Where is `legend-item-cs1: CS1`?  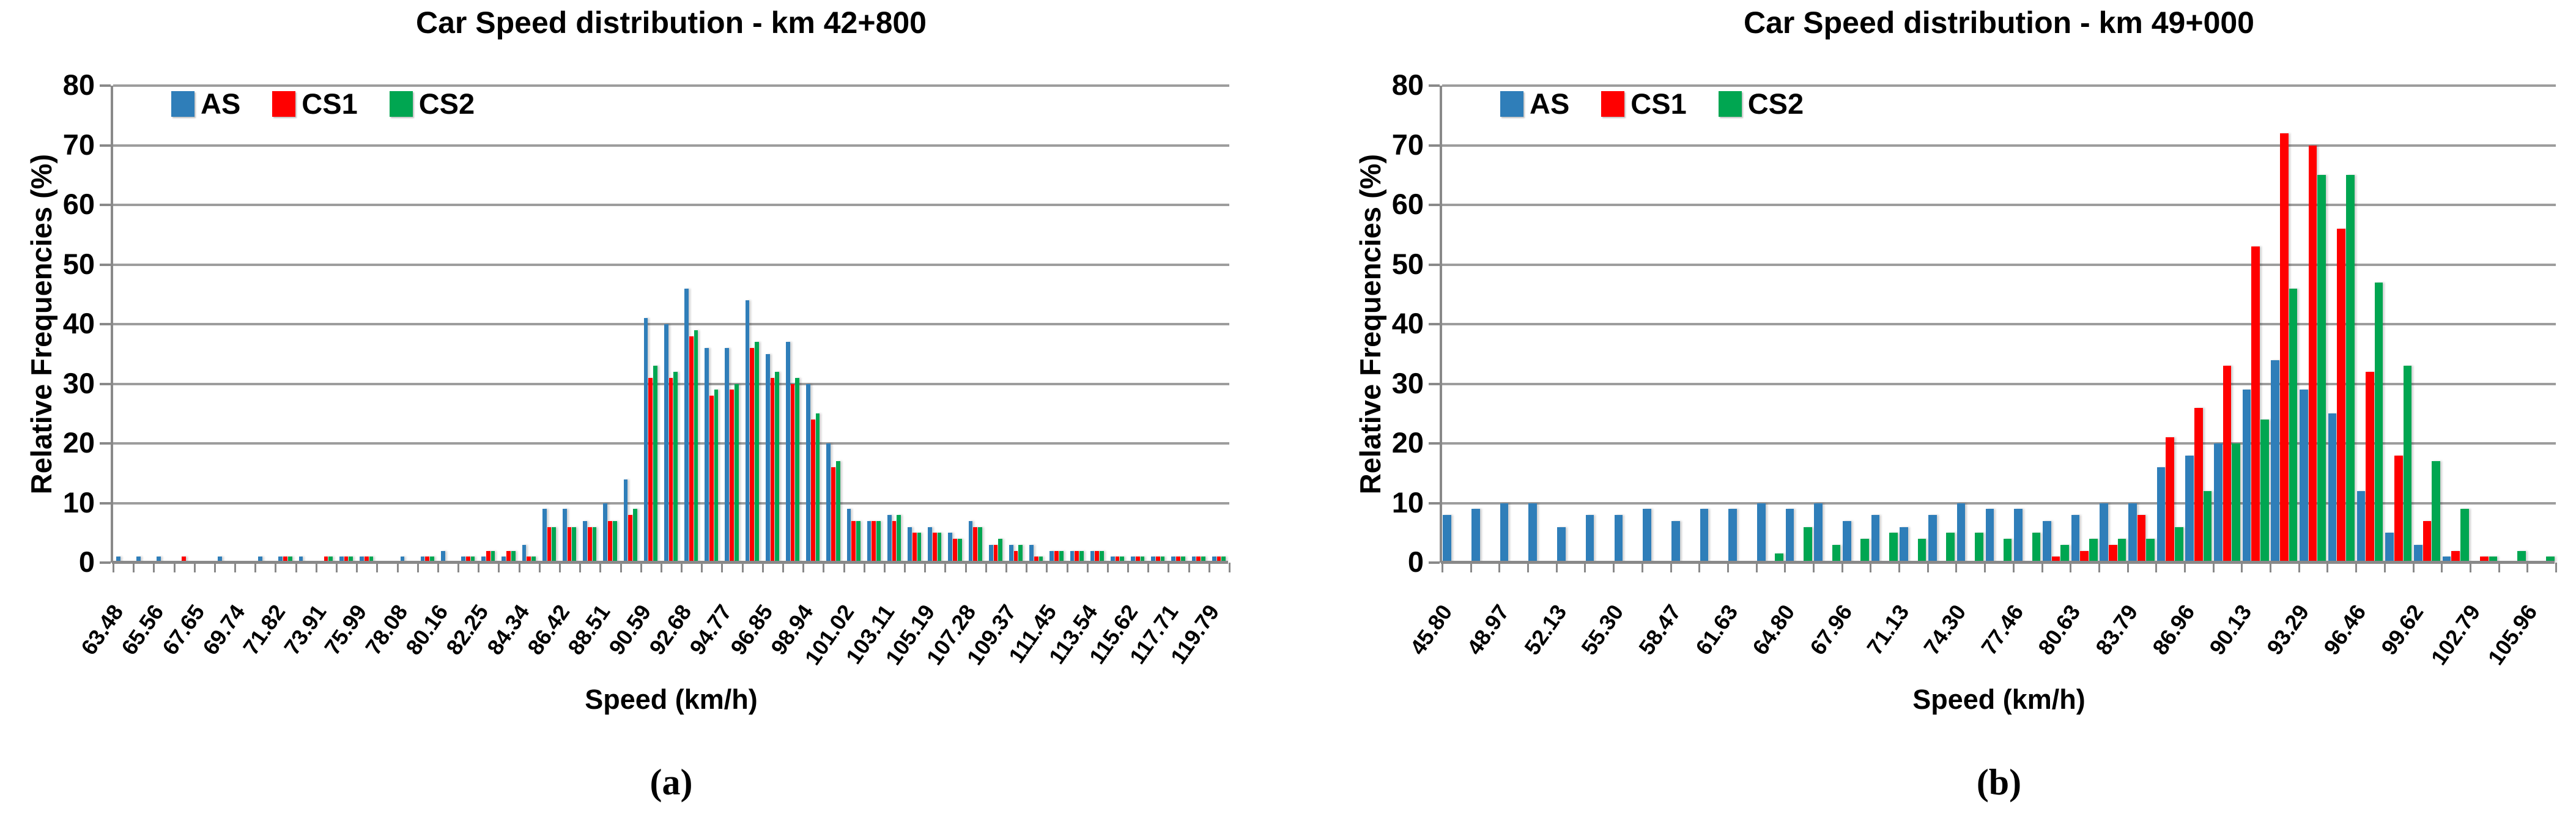
legend-item-cs1: CS1 is located at coordinates (1644, 104).